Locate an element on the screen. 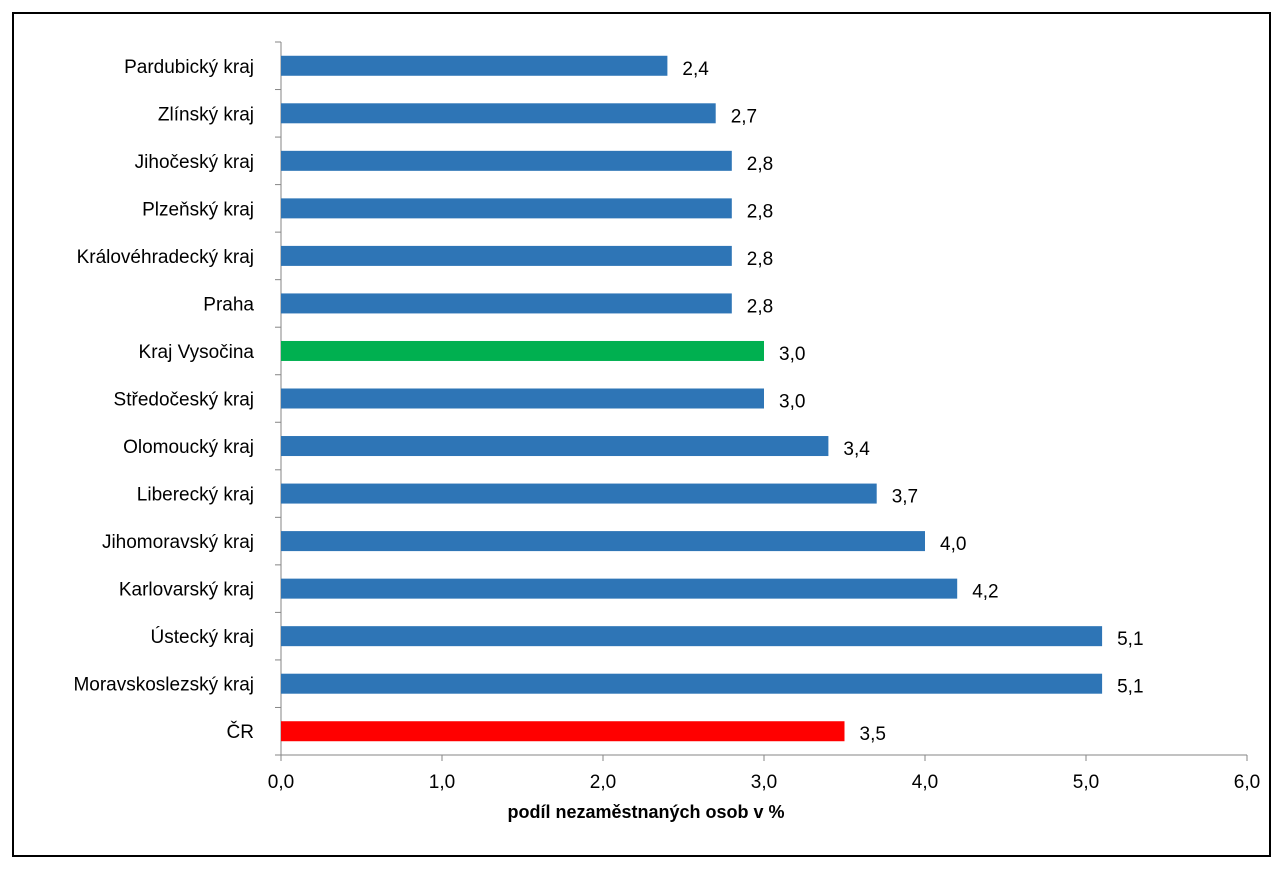 Image resolution: width=1285 pixels, height=871 pixels. category-label: Zlínský kraj is located at coordinates (206, 114).